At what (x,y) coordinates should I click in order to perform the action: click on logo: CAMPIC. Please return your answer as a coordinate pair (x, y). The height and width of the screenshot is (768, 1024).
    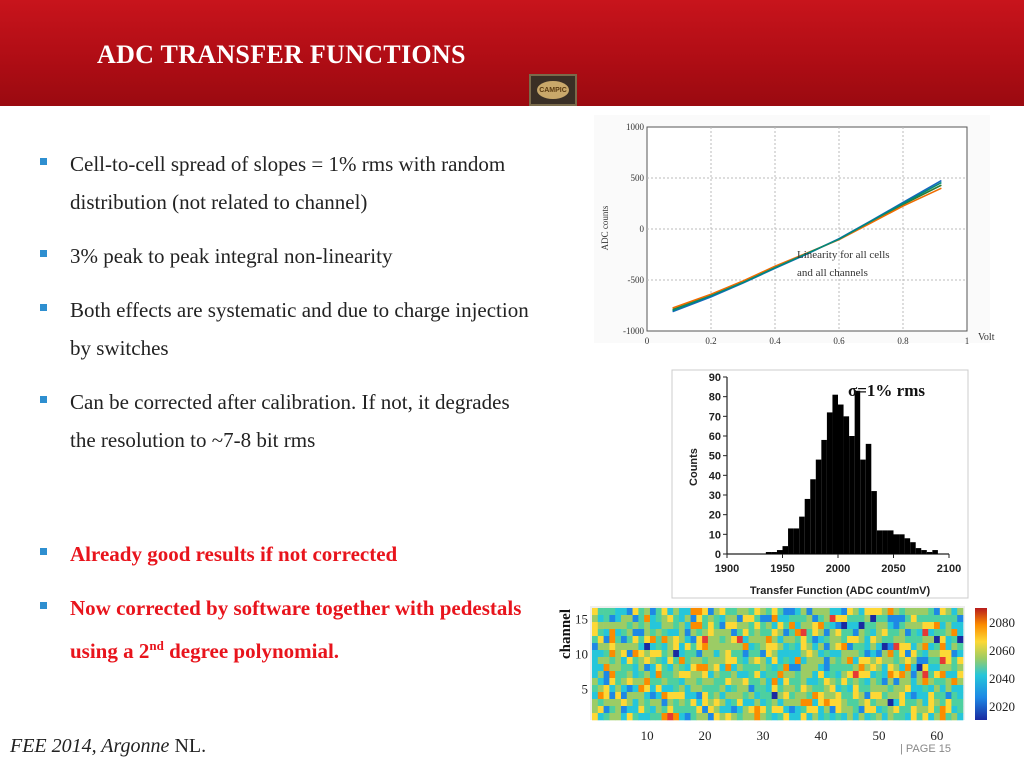
    Looking at the image, I should click on (553, 90).